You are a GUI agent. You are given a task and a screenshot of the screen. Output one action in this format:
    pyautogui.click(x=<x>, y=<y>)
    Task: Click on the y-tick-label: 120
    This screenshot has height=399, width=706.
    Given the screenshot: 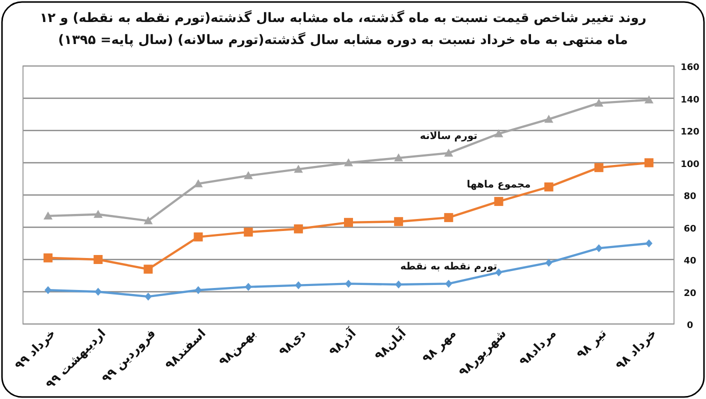 What is the action you would take?
    pyautogui.click(x=690, y=133)
    